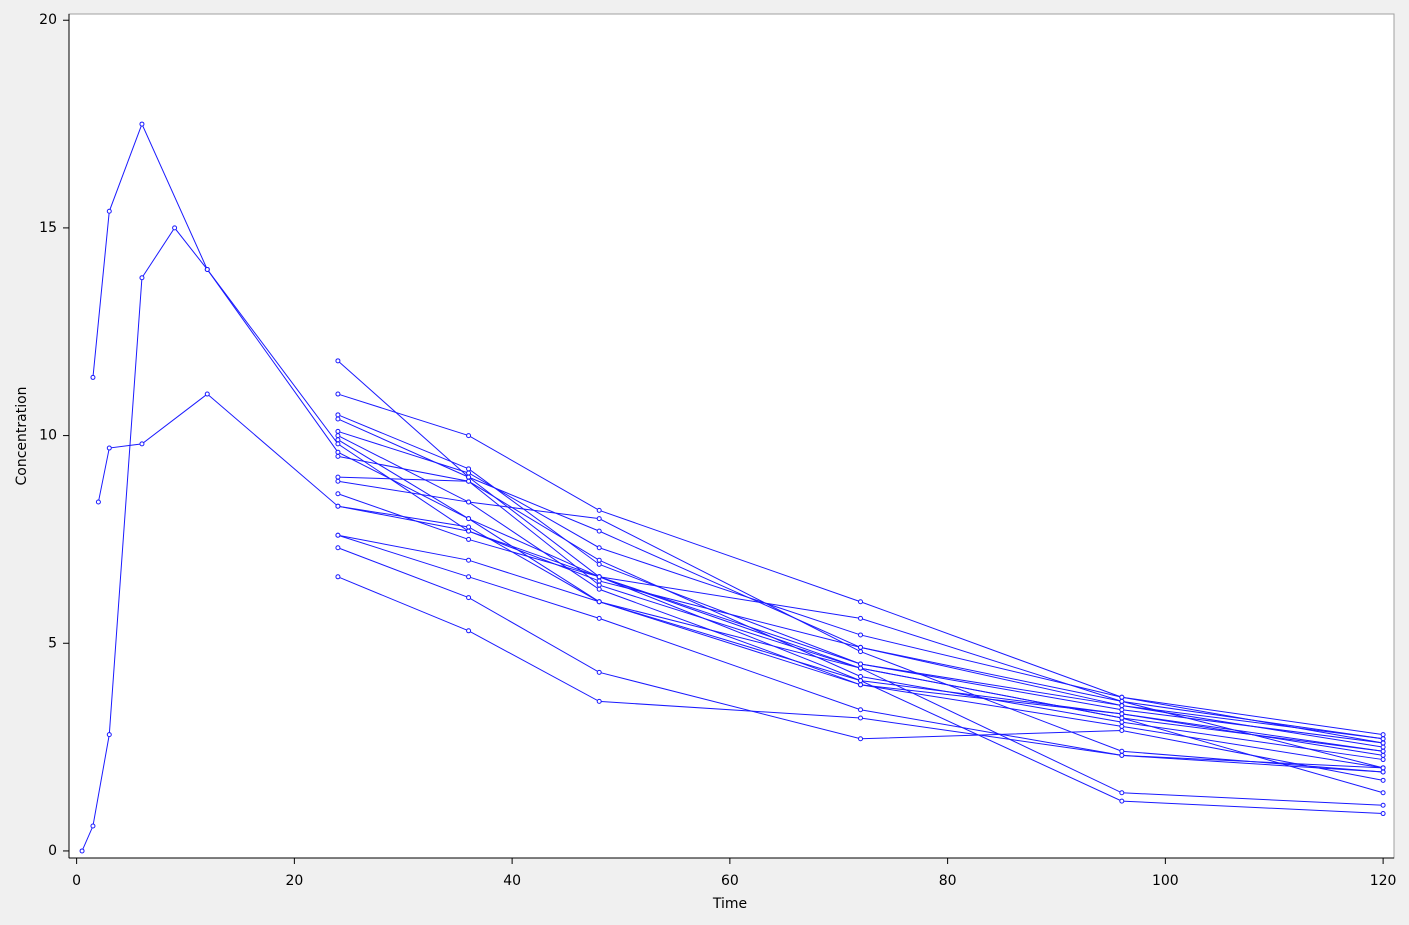  I want to click on x-tick-label: 80, so click(948, 881).